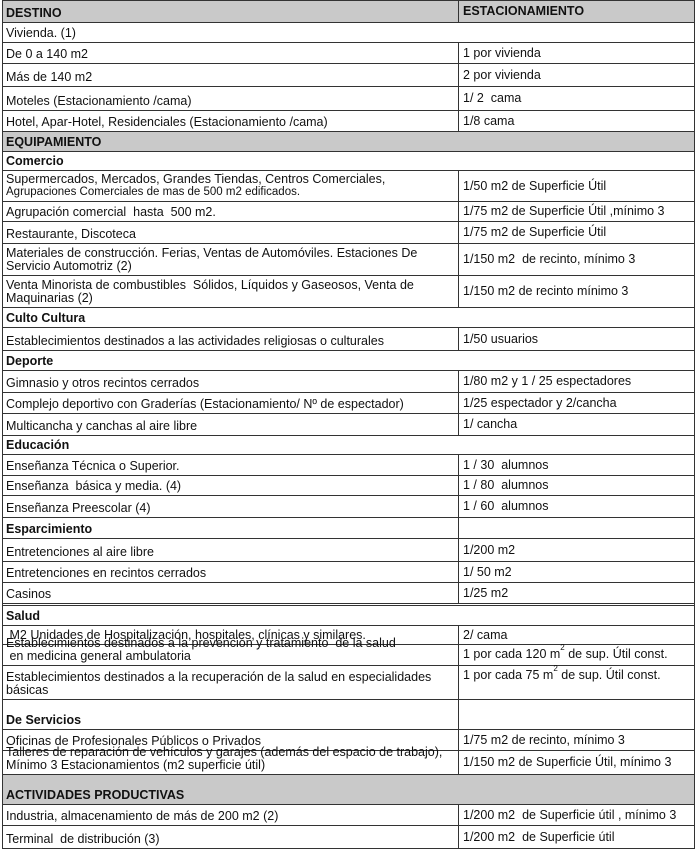 Image resolution: width=698 pixels, height=849 pixels. Describe the element at coordinates (231, 11) in the screenshot. I see `header-destino: DESTINO` at that location.